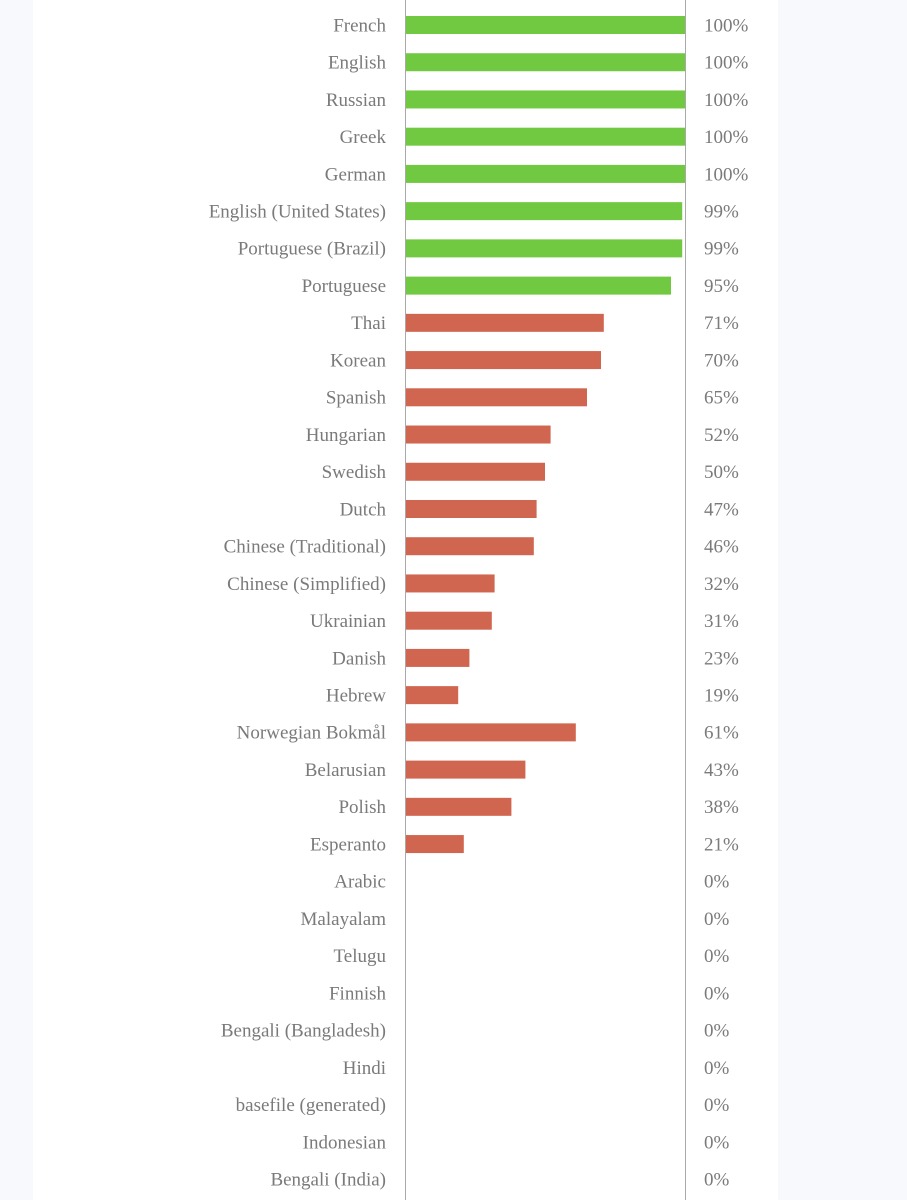 The image size is (907, 1200). I want to click on category-label: Hungarian, so click(346, 435).